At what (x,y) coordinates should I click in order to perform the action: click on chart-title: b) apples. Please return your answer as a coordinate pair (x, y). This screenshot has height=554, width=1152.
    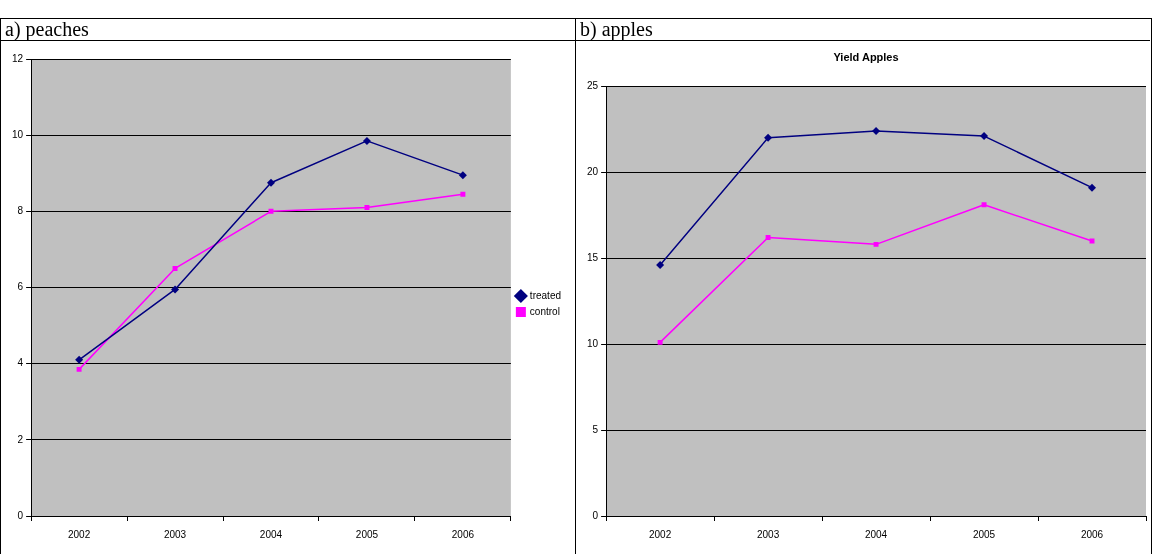
    Looking at the image, I should click on (863, 29).